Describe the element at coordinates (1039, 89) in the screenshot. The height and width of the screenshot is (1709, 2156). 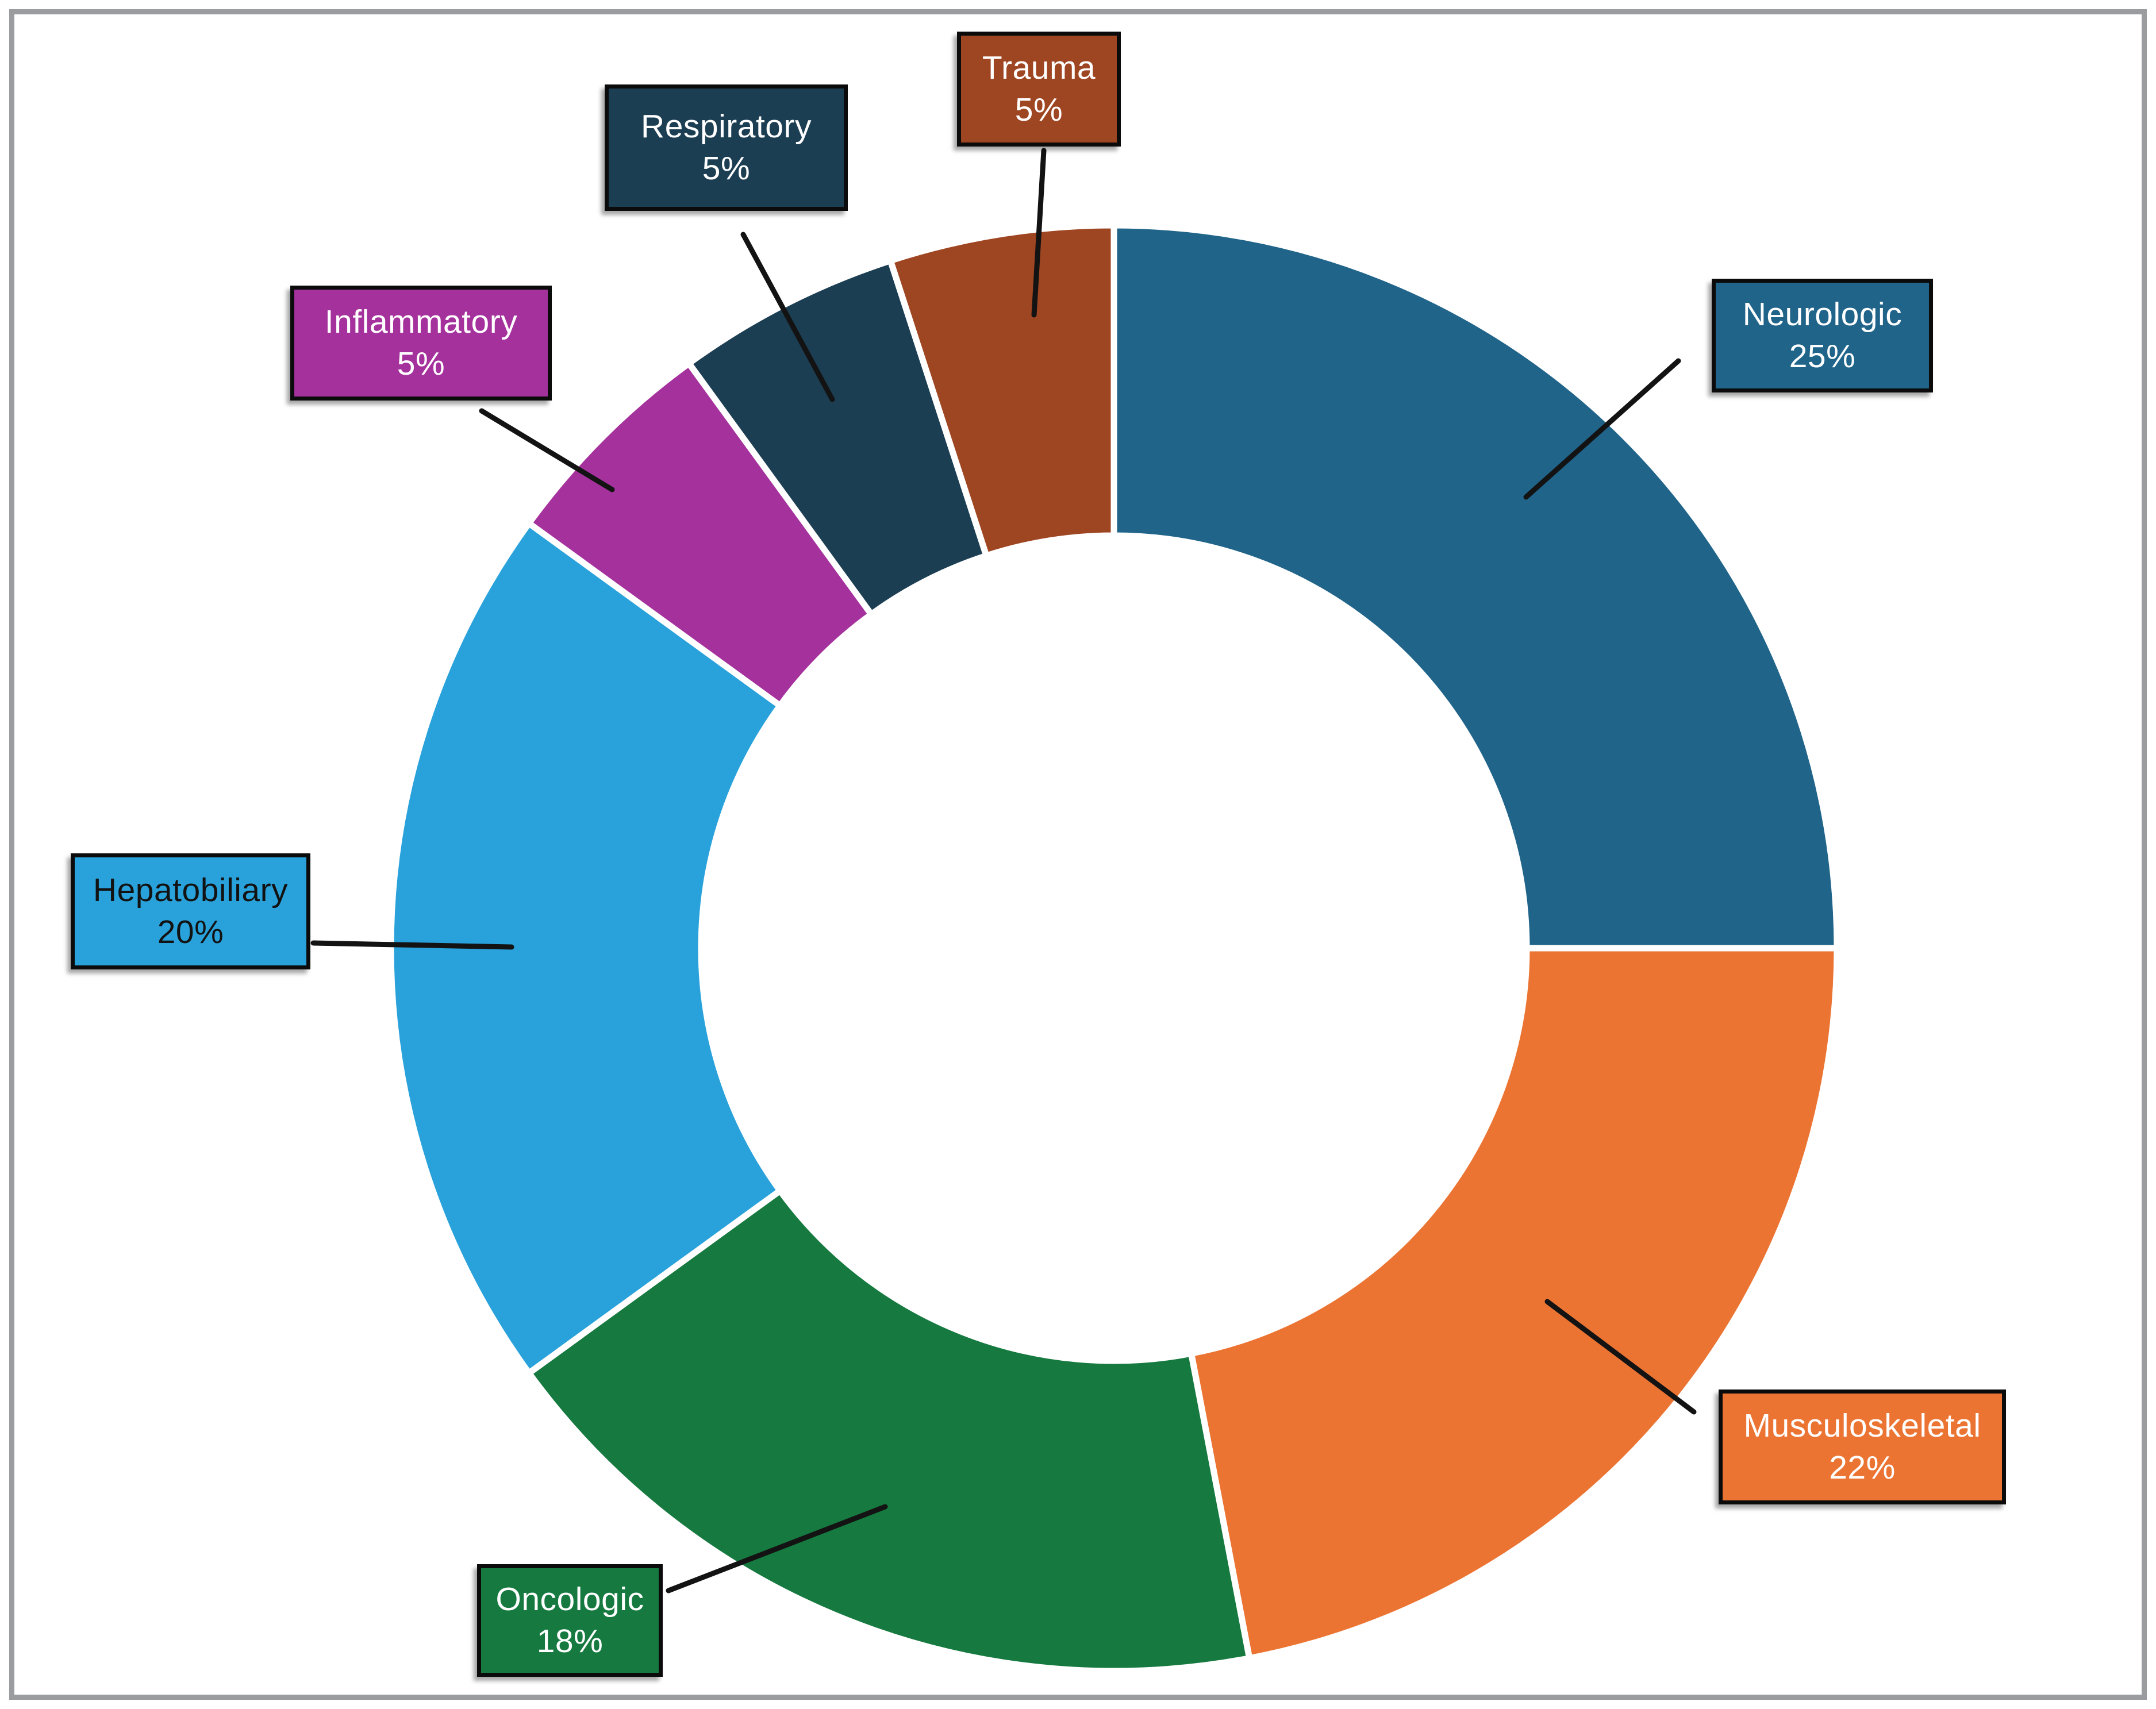
I see `callout-trauma: Trauma 5%` at that location.